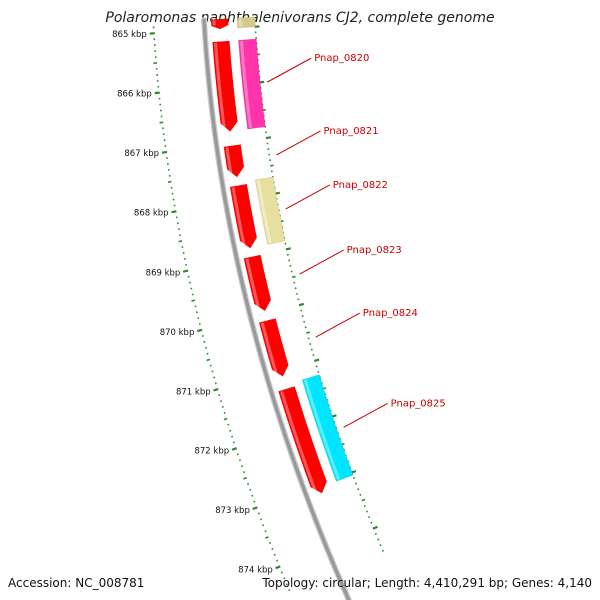 Image resolution: width=600 pixels, height=600 pixels. Describe the element at coordinates (255, 570) in the screenshot. I see `scale-label: 874 kbp` at that location.